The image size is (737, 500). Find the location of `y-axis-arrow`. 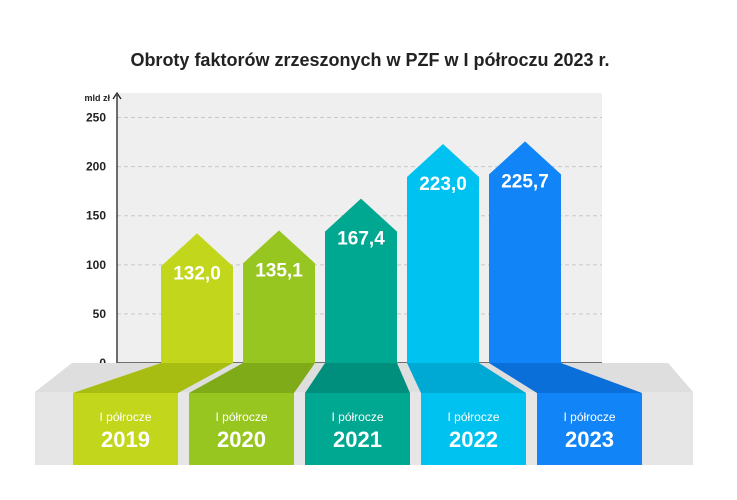

y-axis-arrow is located at coordinates (117, 95).